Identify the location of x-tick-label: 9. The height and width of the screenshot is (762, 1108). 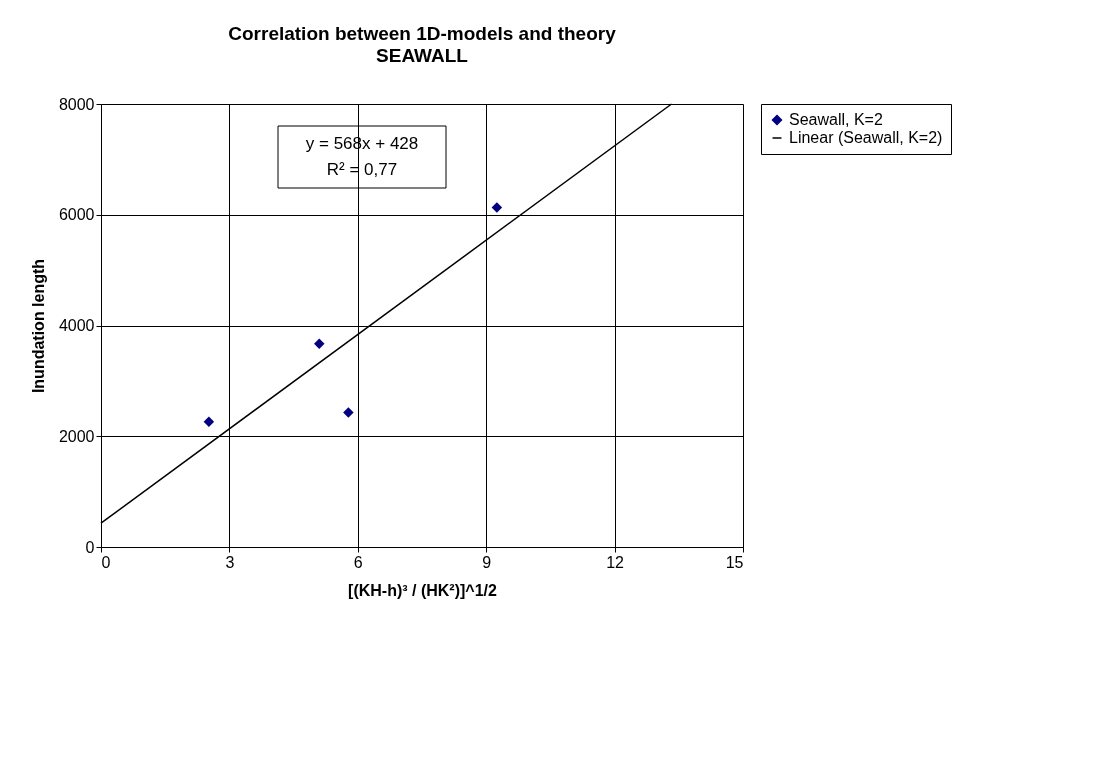
(487, 562).